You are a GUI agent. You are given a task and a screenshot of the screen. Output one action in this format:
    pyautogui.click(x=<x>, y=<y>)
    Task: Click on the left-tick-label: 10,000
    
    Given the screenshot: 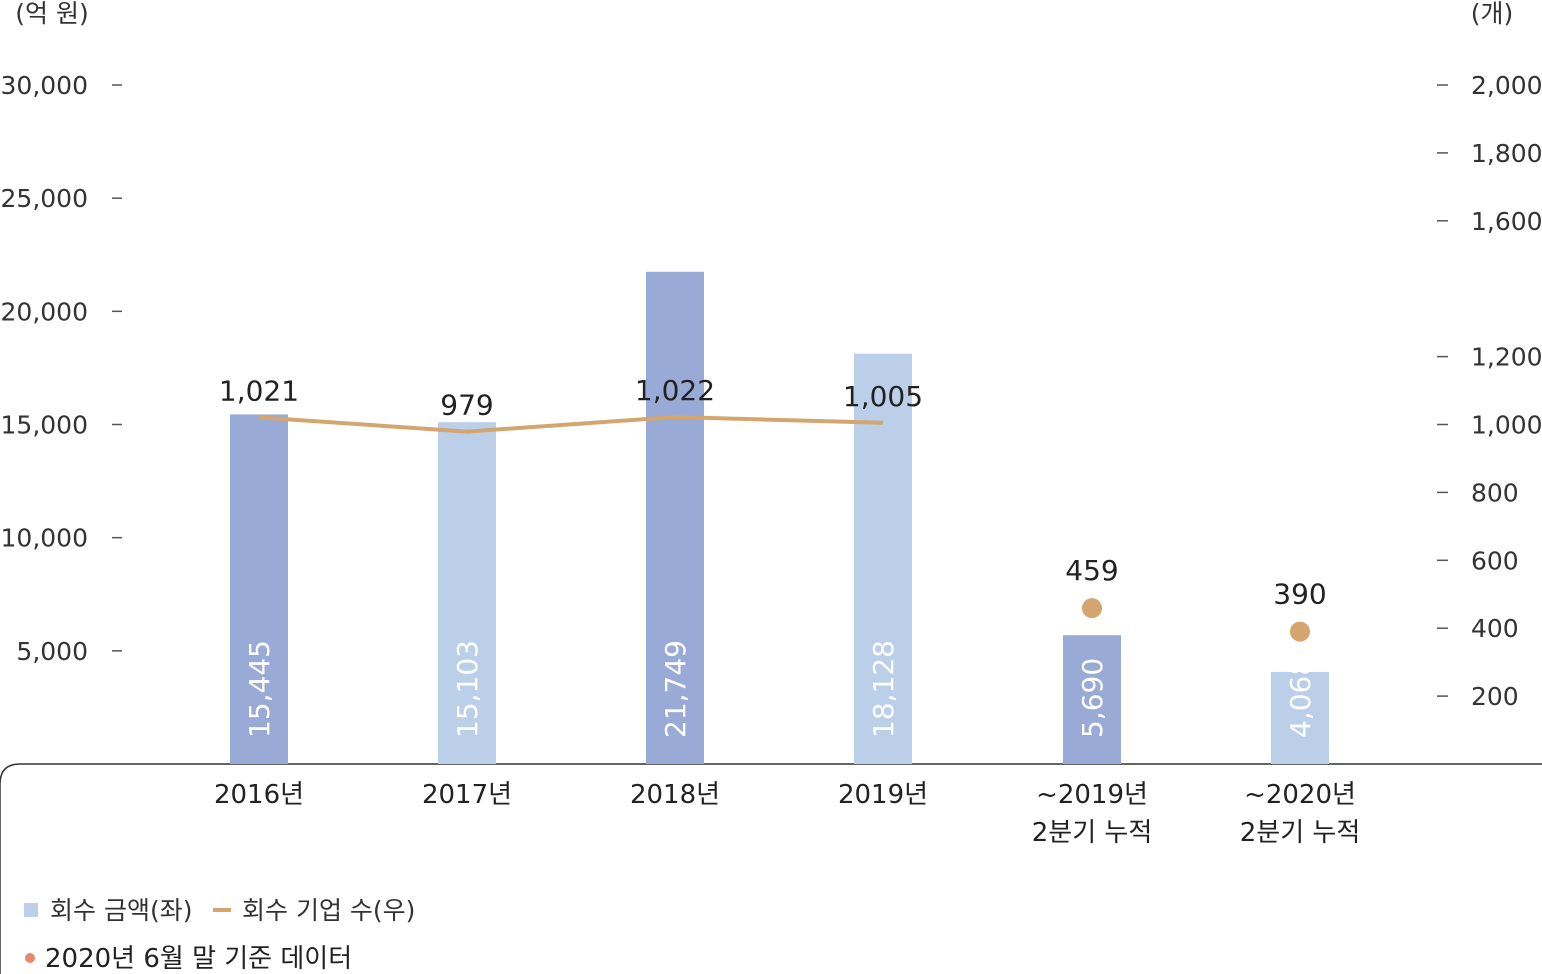 What is the action you would take?
    pyautogui.click(x=44, y=538)
    